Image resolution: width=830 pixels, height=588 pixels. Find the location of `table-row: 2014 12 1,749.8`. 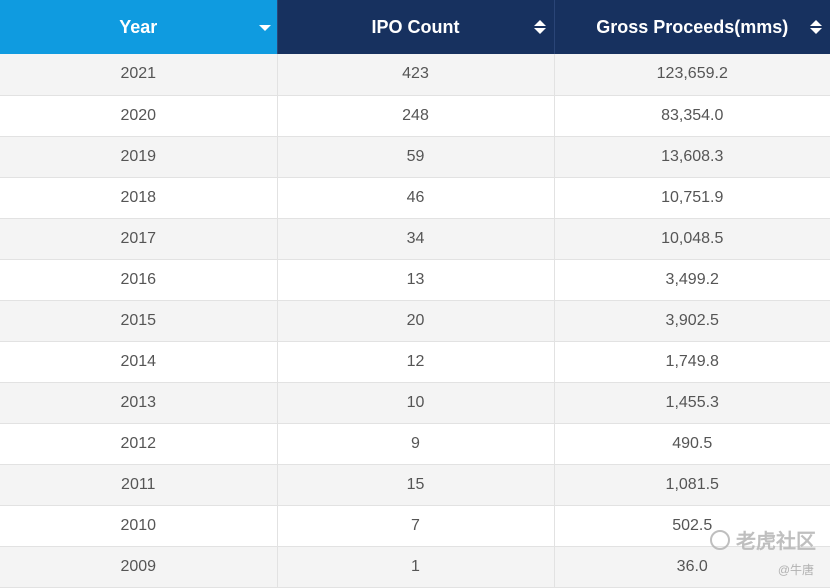

table-row: 2014 12 1,749.8 is located at coordinates (415, 362).